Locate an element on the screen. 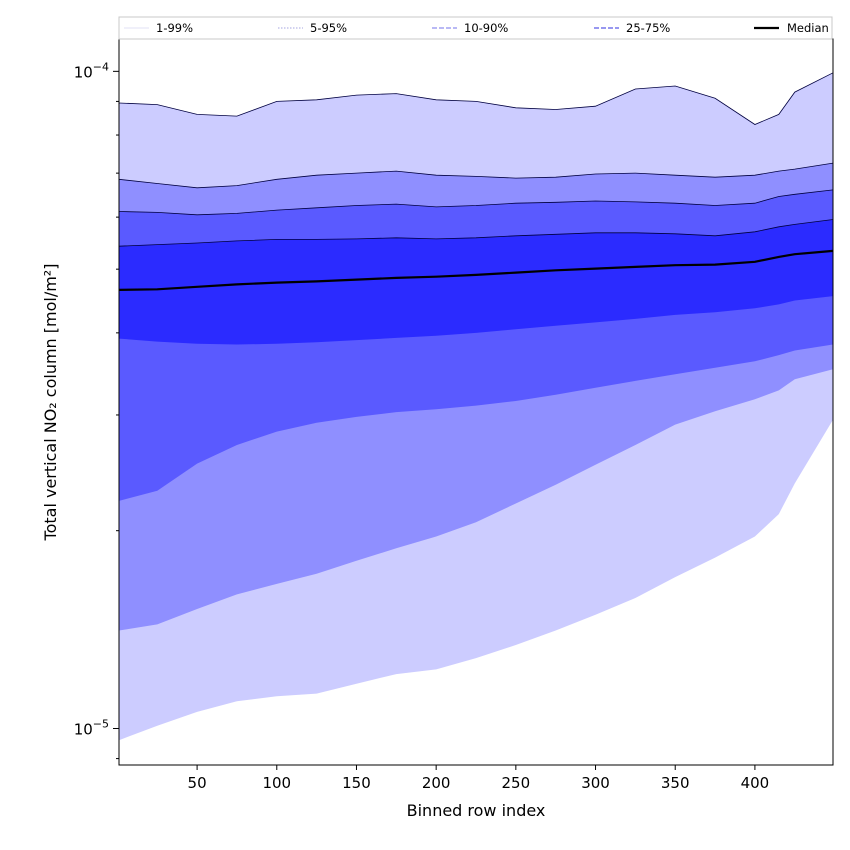 This screenshot has width=850, height=850. legend-label: 1-99% is located at coordinates (174, 28).